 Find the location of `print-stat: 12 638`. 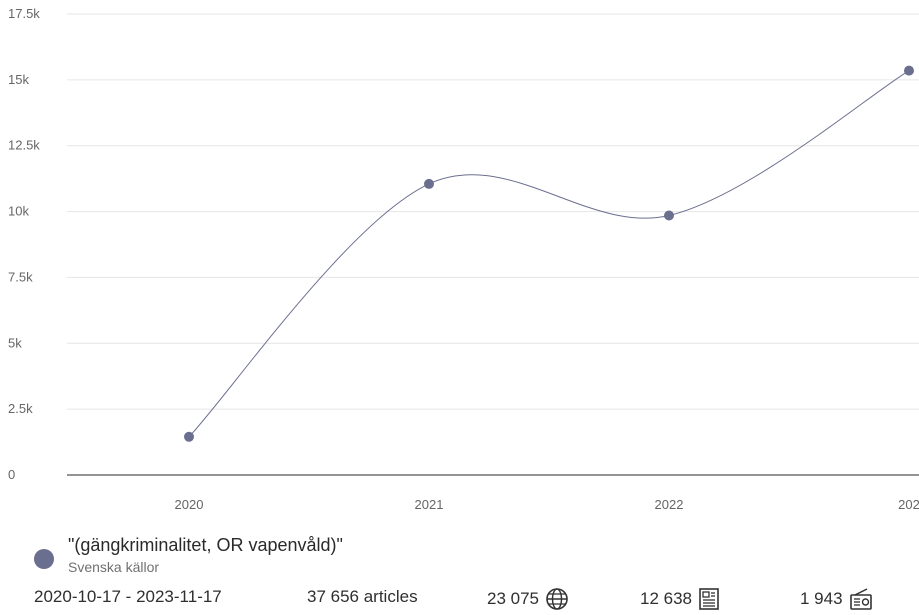

print-stat: 12 638 is located at coordinates (680, 599).